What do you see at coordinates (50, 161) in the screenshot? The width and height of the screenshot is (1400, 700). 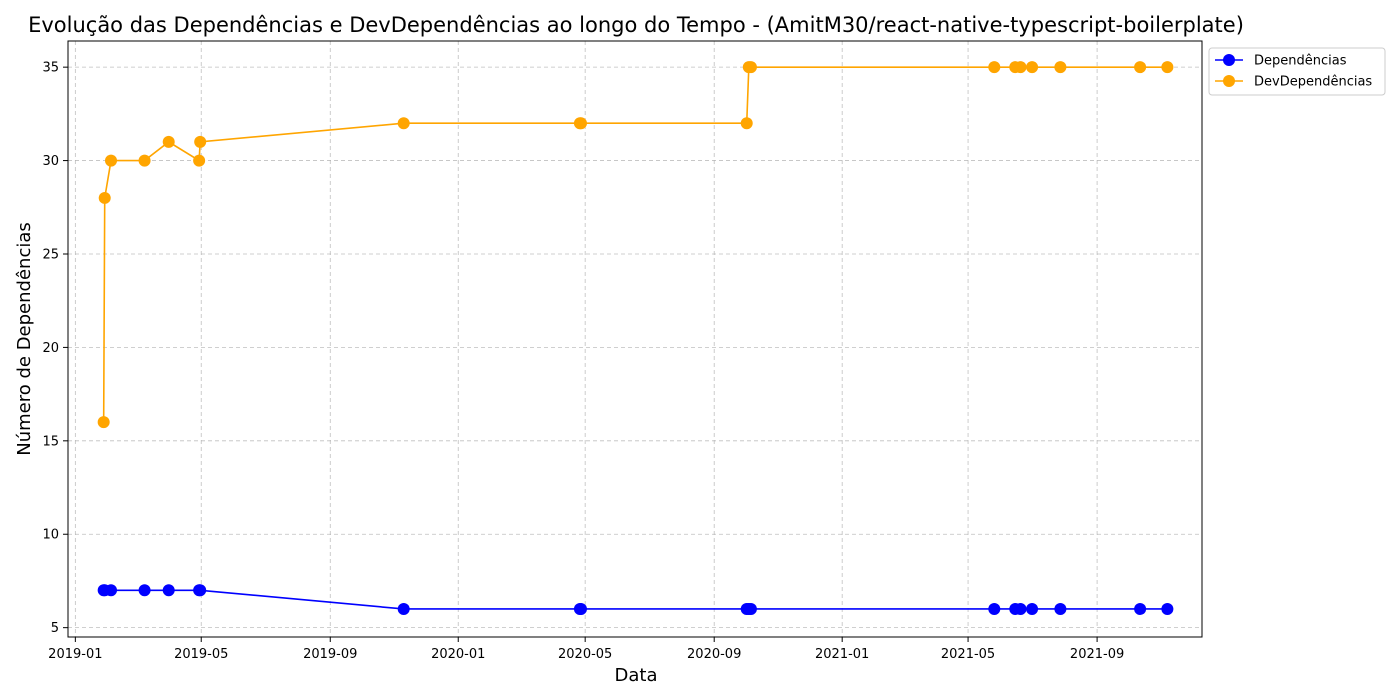 I see `y-tick-label: 30` at bounding box center [50, 161].